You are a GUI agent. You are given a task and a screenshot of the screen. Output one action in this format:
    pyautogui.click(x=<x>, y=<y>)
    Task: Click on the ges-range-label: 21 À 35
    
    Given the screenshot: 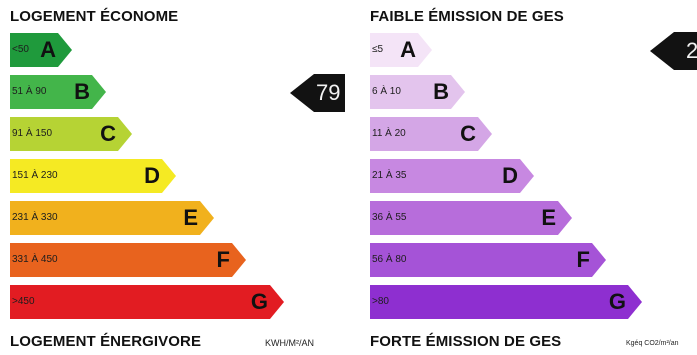 What is the action you would take?
    pyautogui.click(x=389, y=175)
    